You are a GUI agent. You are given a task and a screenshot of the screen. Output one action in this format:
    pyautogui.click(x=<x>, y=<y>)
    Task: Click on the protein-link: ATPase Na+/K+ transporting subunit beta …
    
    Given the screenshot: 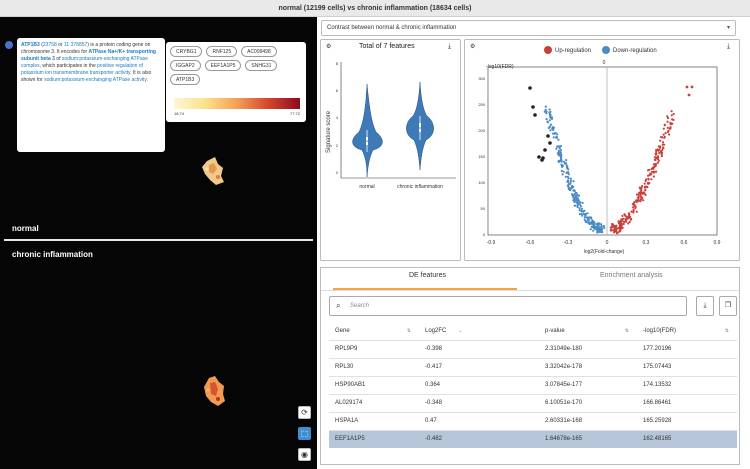 What is the action you would take?
    pyautogui.click(x=88, y=55)
    